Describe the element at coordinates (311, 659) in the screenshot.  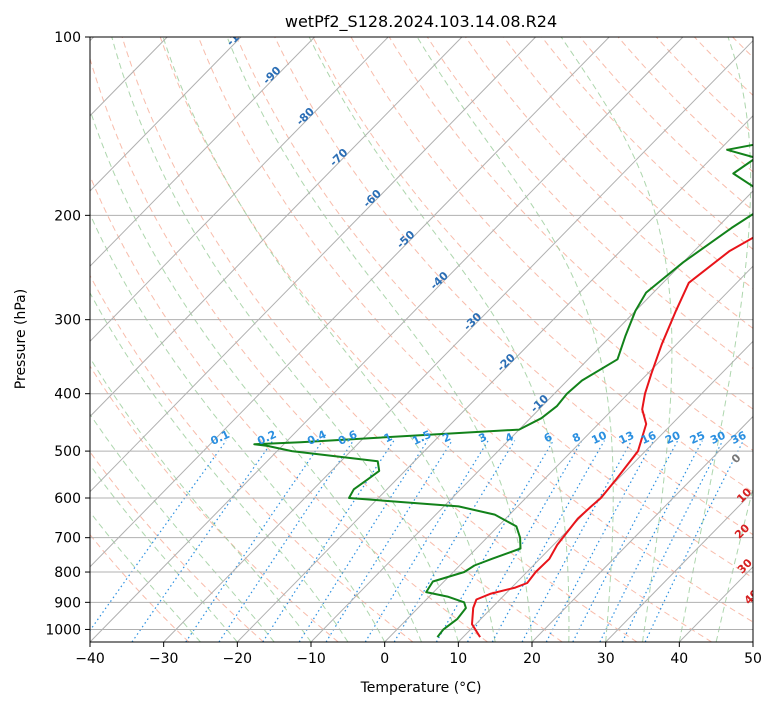
I see `x-tick-label: −10` at that location.